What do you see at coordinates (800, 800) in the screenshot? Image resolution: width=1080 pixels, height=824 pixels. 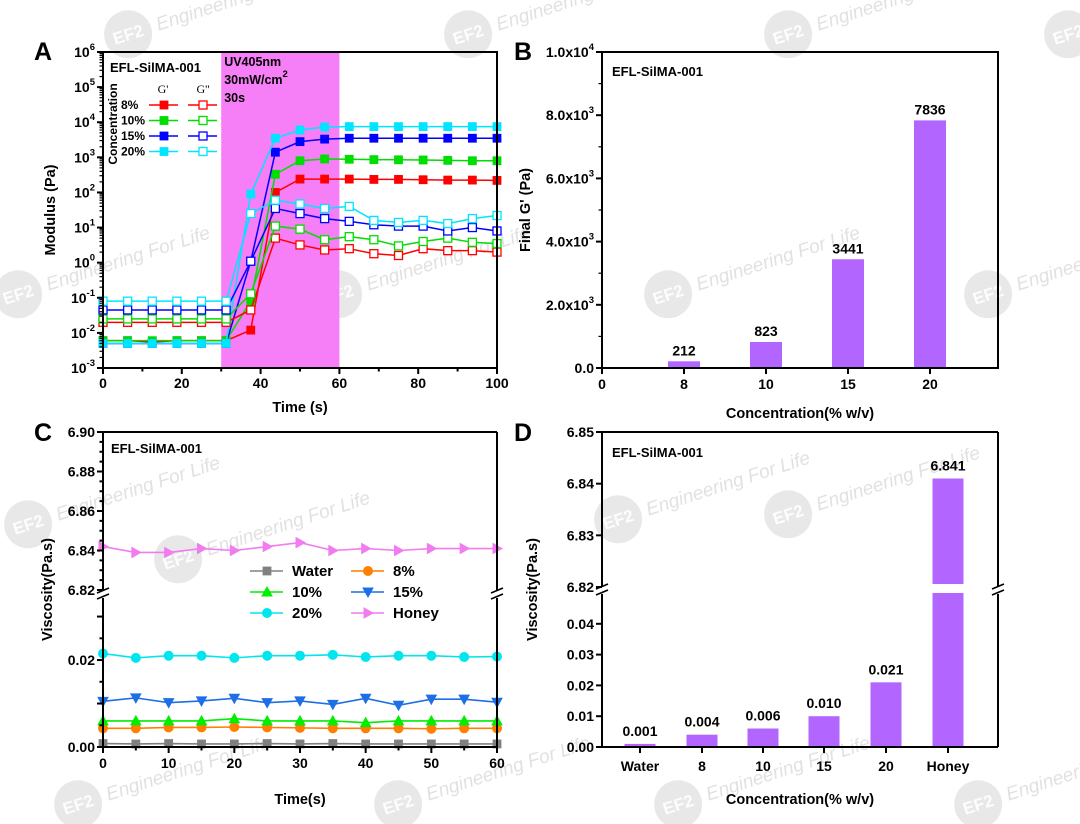 I see `x-axis-title: Concentration(% w/v)` at bounding box center [800, 800].